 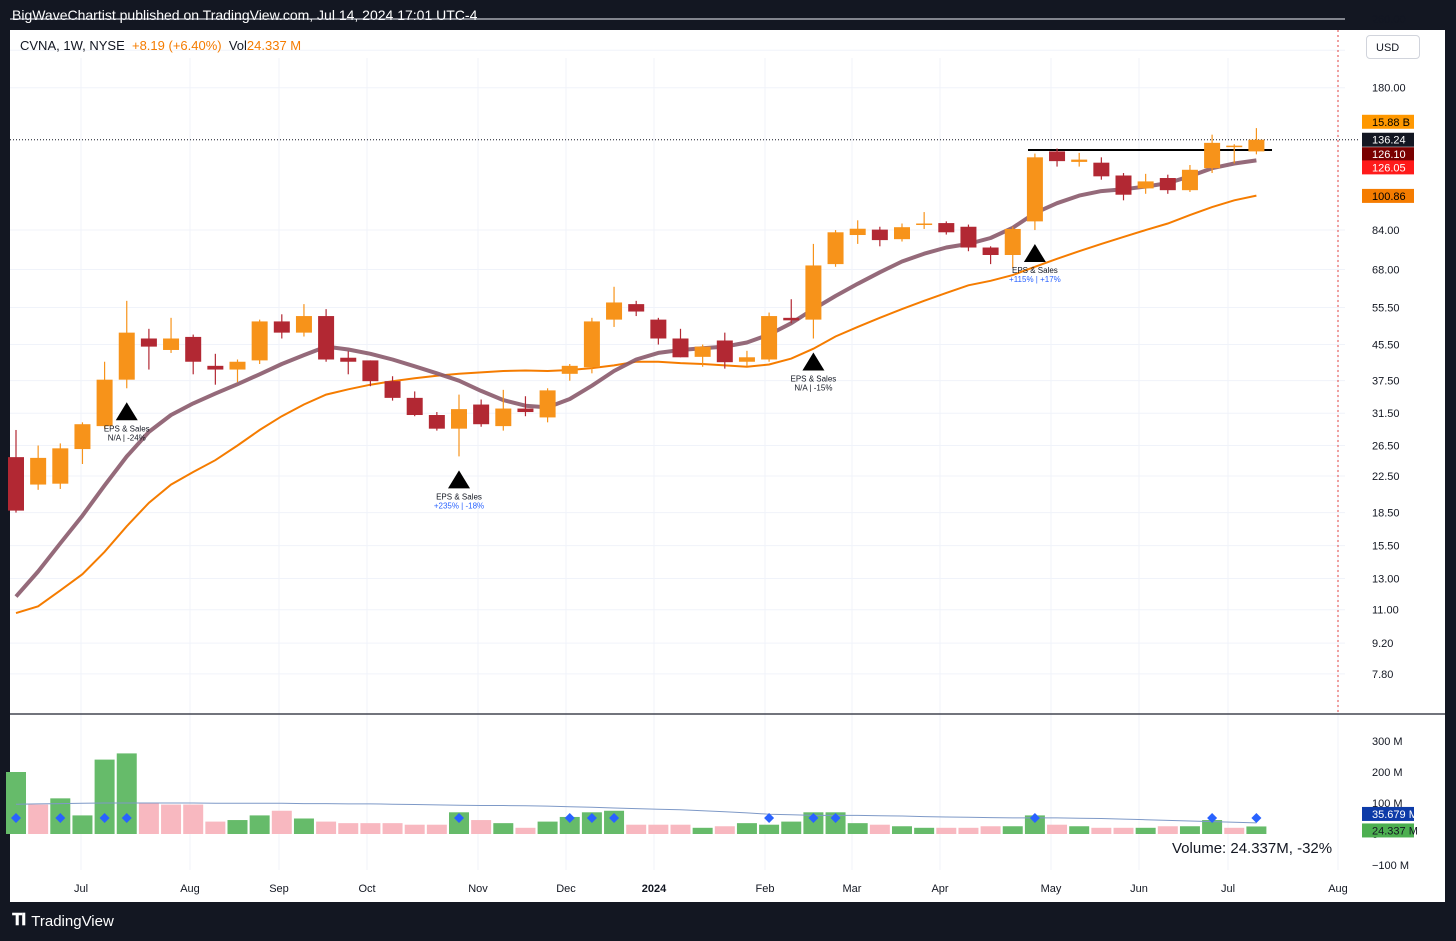 What do you see at coordinates (1387, 742) in the screenshot?
I see `volume-tick-label: 300 M` at bounding box center [1387, 742].